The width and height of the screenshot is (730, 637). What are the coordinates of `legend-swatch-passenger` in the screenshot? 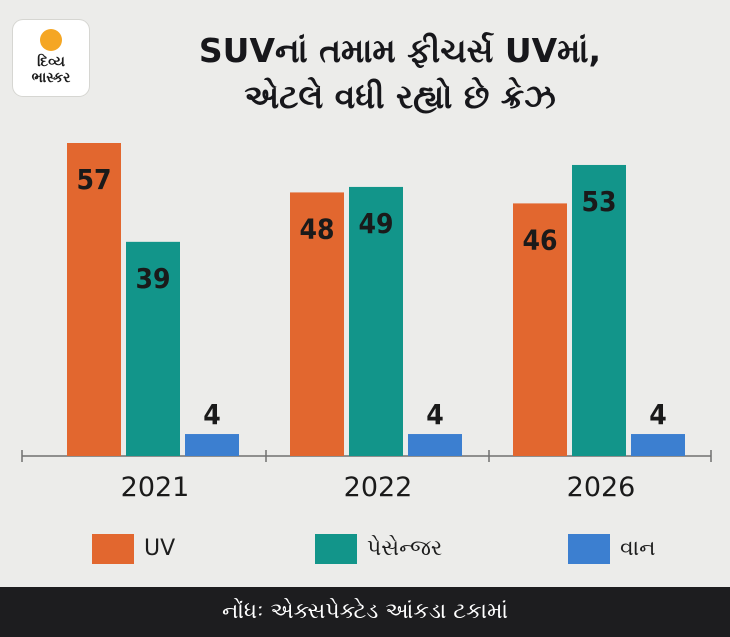 It's located at (336, 549).